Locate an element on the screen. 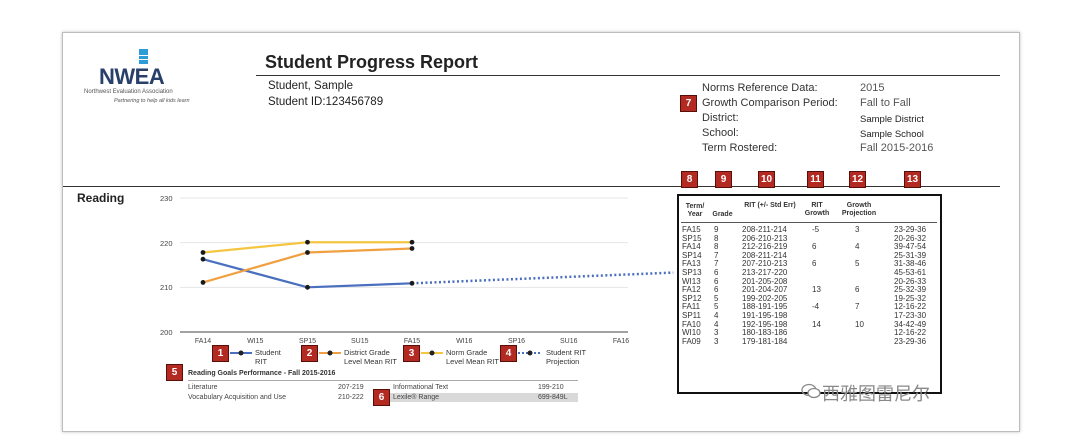  cell-rit: 191-195-198 is located at coordinates (765, 315).